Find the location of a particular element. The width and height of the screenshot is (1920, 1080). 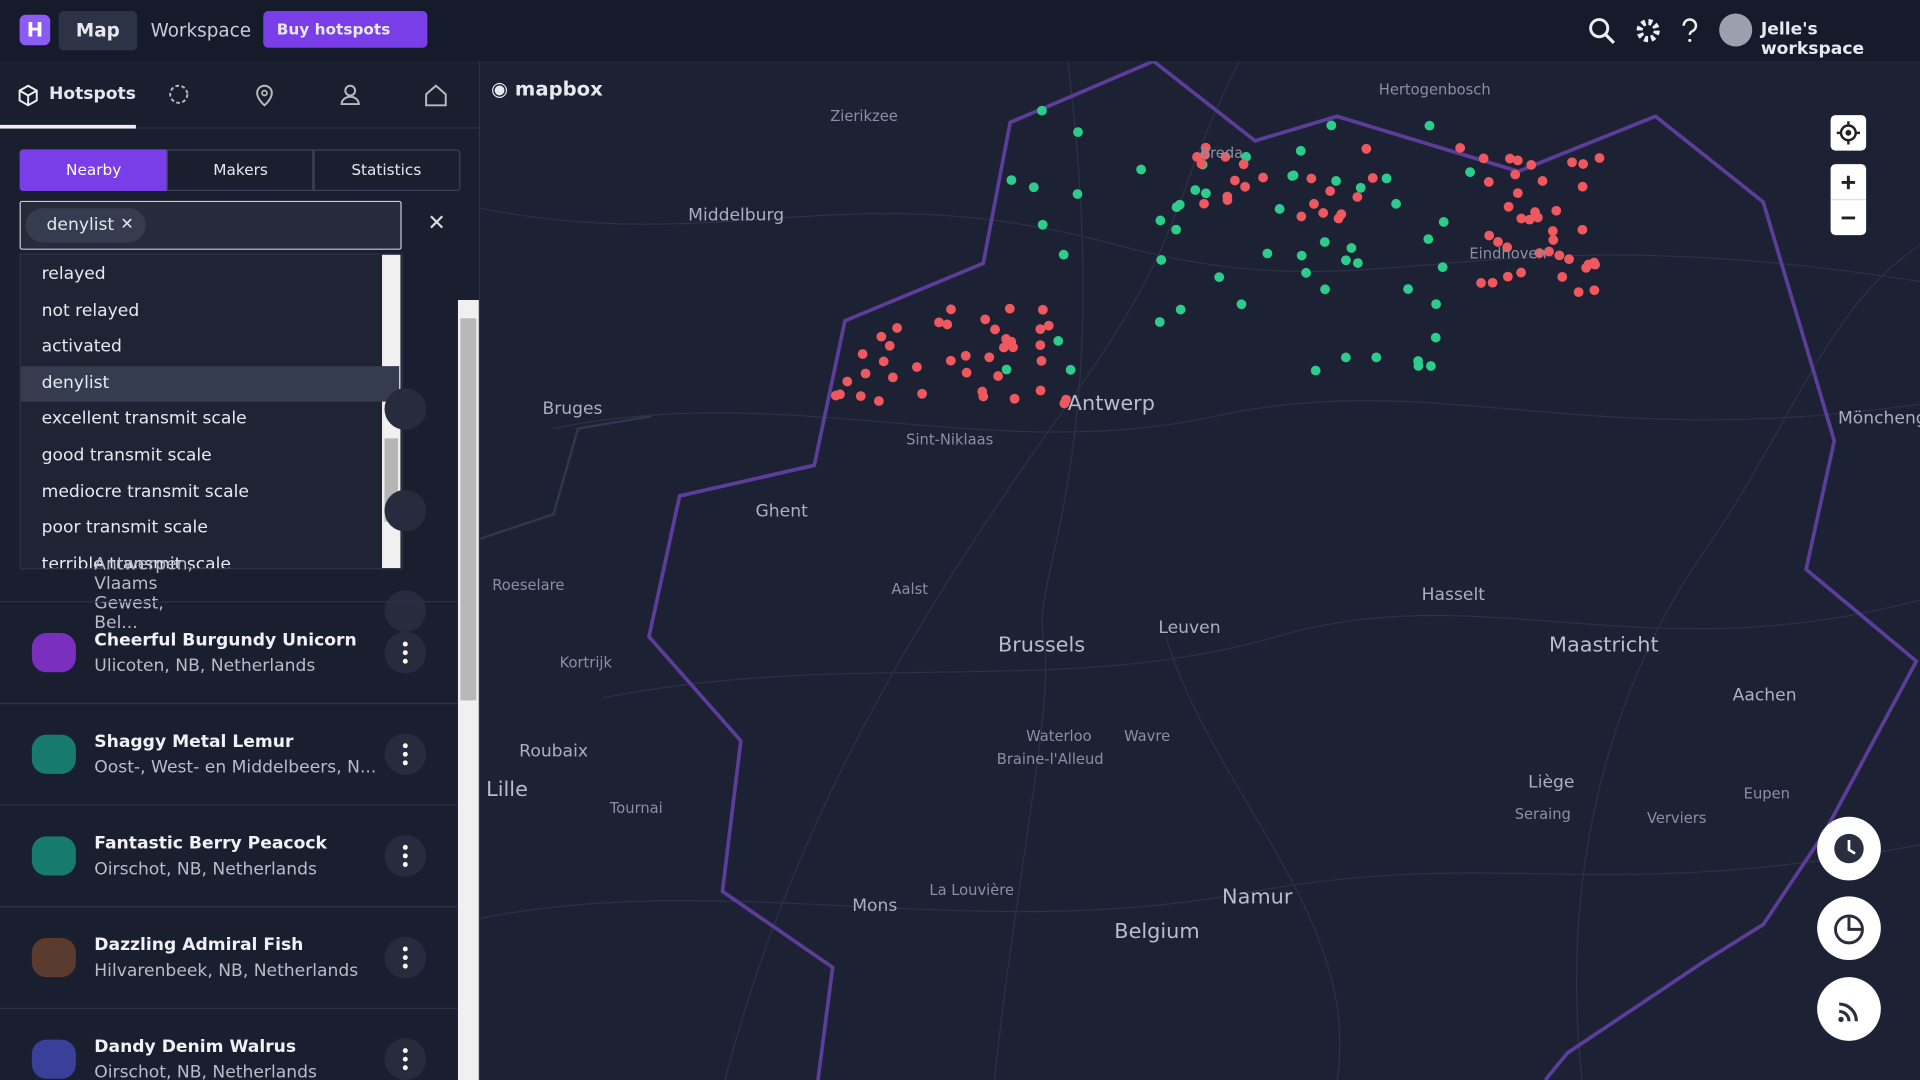

tab-hotspots: Hotspots is located at coordinates (92, 94).